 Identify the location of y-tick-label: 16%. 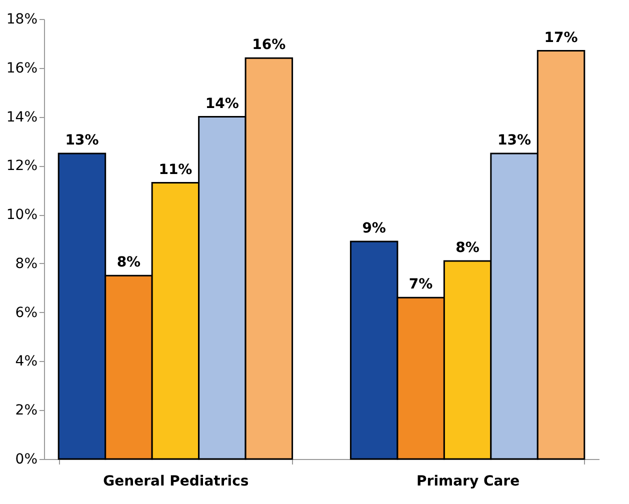
(22, 68).